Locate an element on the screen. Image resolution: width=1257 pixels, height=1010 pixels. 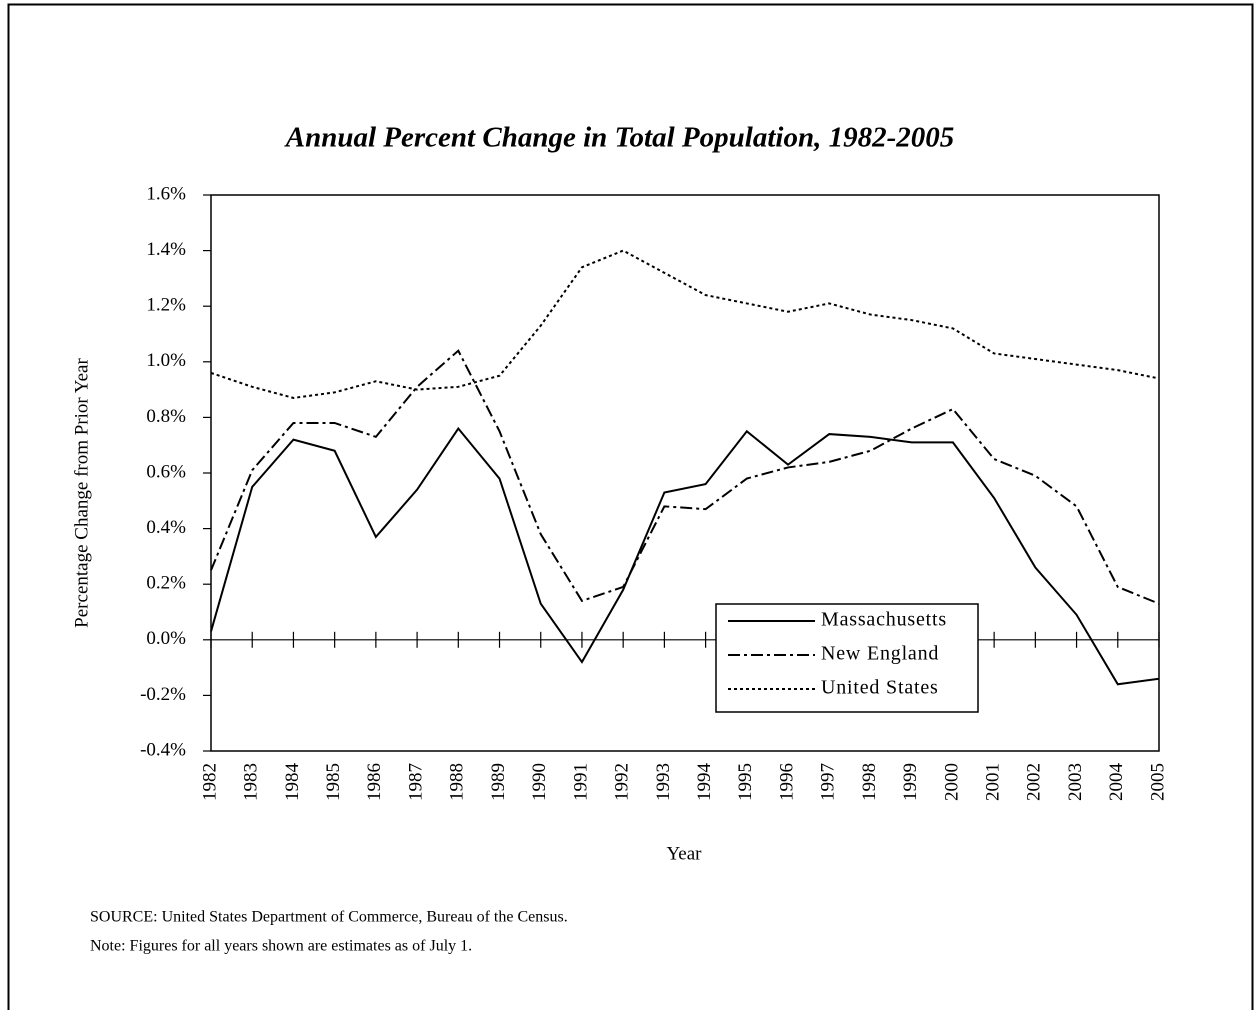
x-tick-label: 2003 is located at coordinates (1075, 782).